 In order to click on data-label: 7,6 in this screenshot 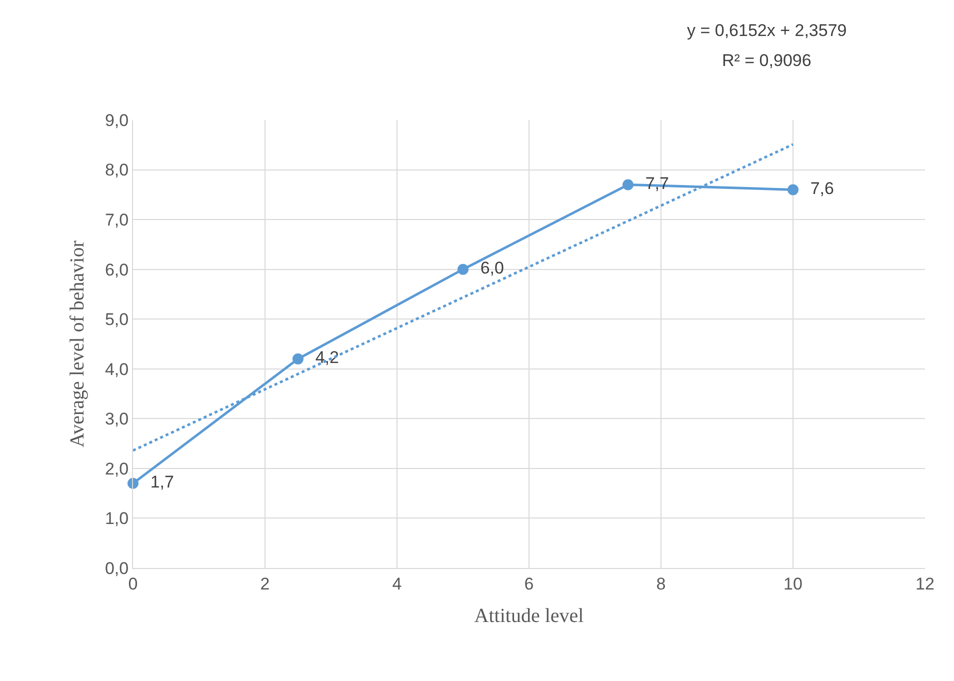, I will do `click(817, 188)`.